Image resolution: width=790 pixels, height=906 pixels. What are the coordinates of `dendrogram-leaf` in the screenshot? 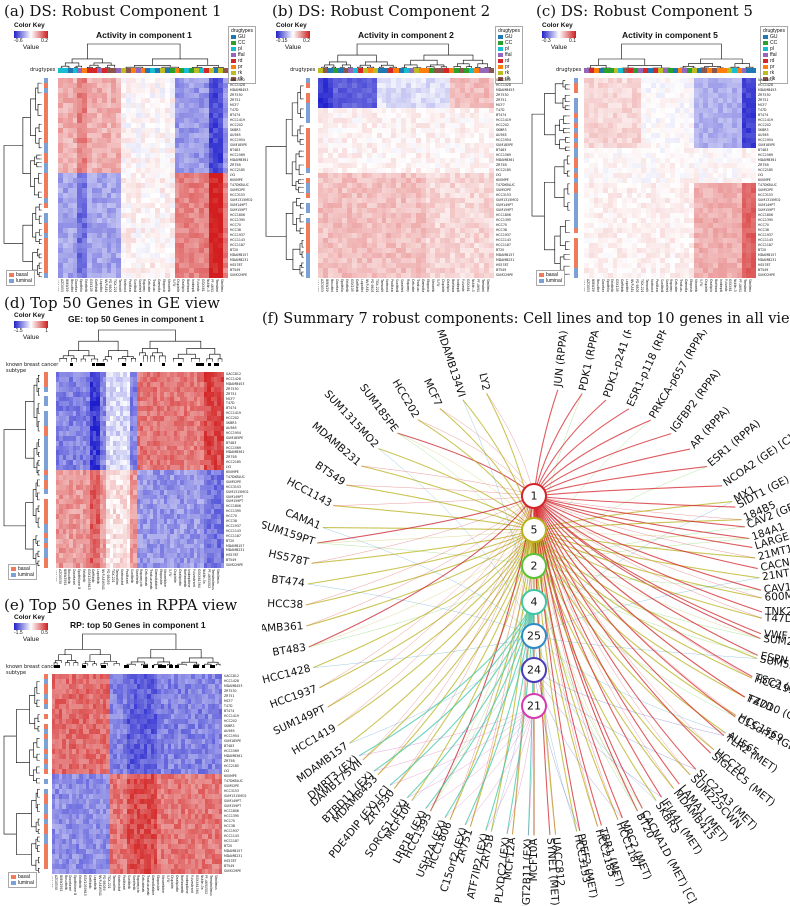 It's located at (569, 140).